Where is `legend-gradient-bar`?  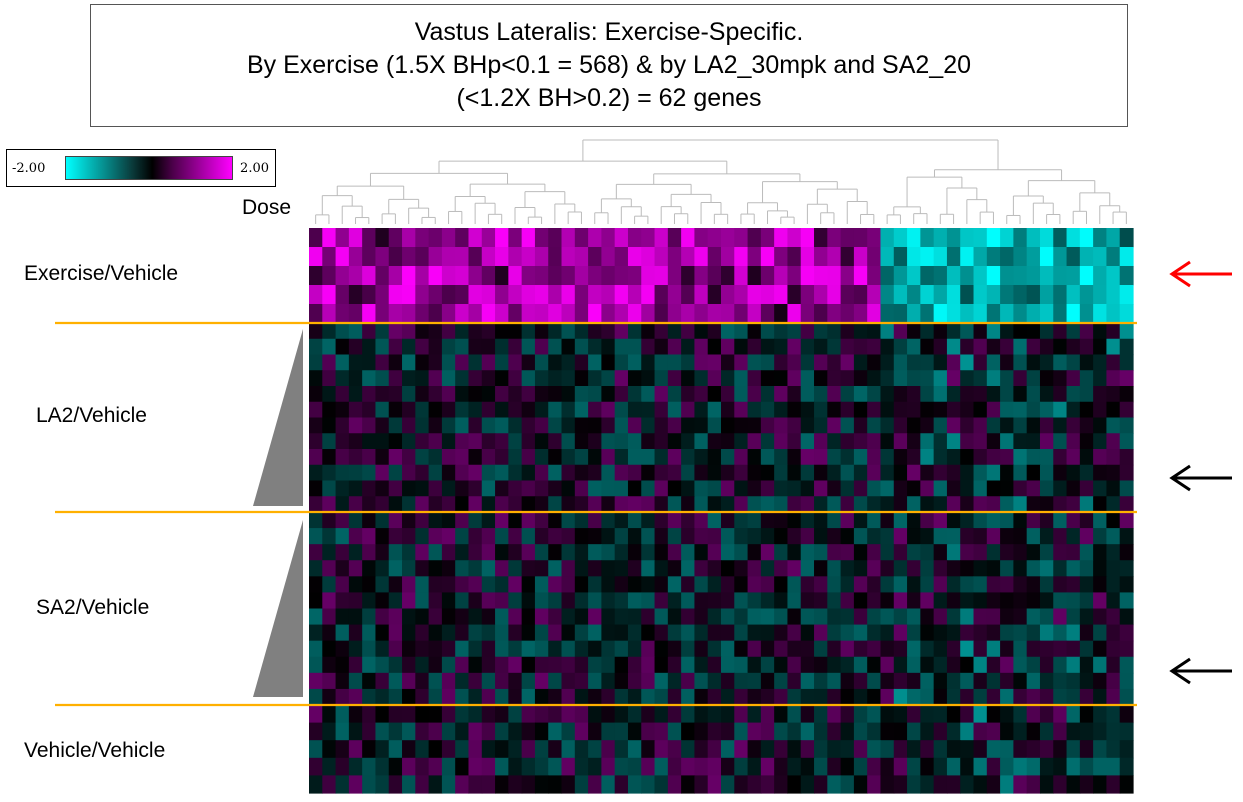
legend-gradient-bar is located at coordinates (149, 168).